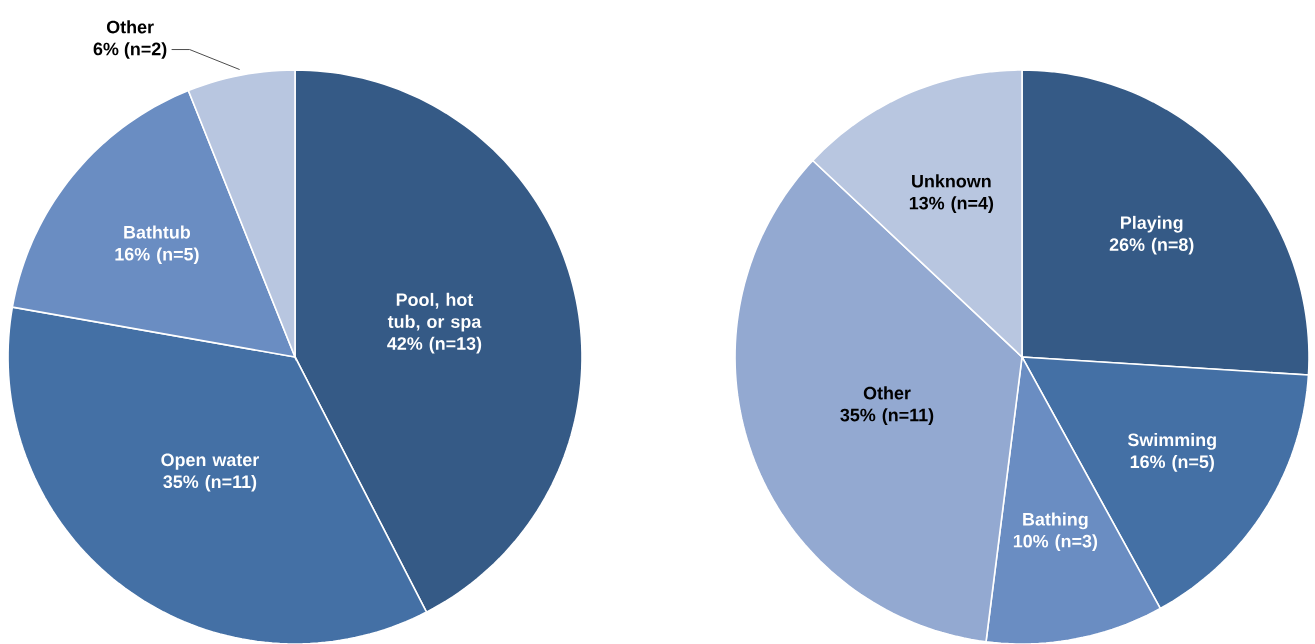 The width and height of the screenshot is (1315, 644). What do you see at coordinates (130, 50) in the screenshot?
I see `data-label: 6% (n=2)` at bounding box center [130, 50].